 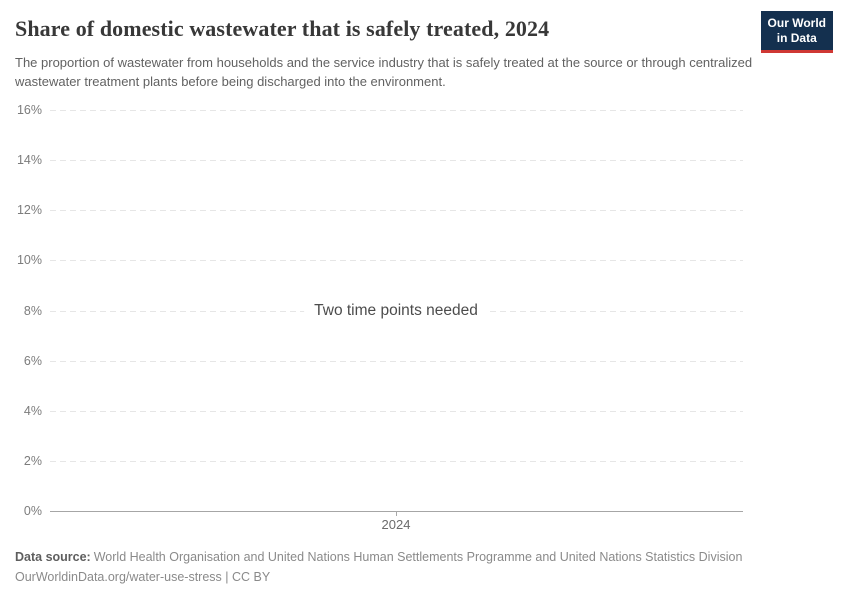 What do you see at coordinates (32, 311) in the screenshot?
I see `y-axis-tick-label: 8%` at bounding box center [32, 311].